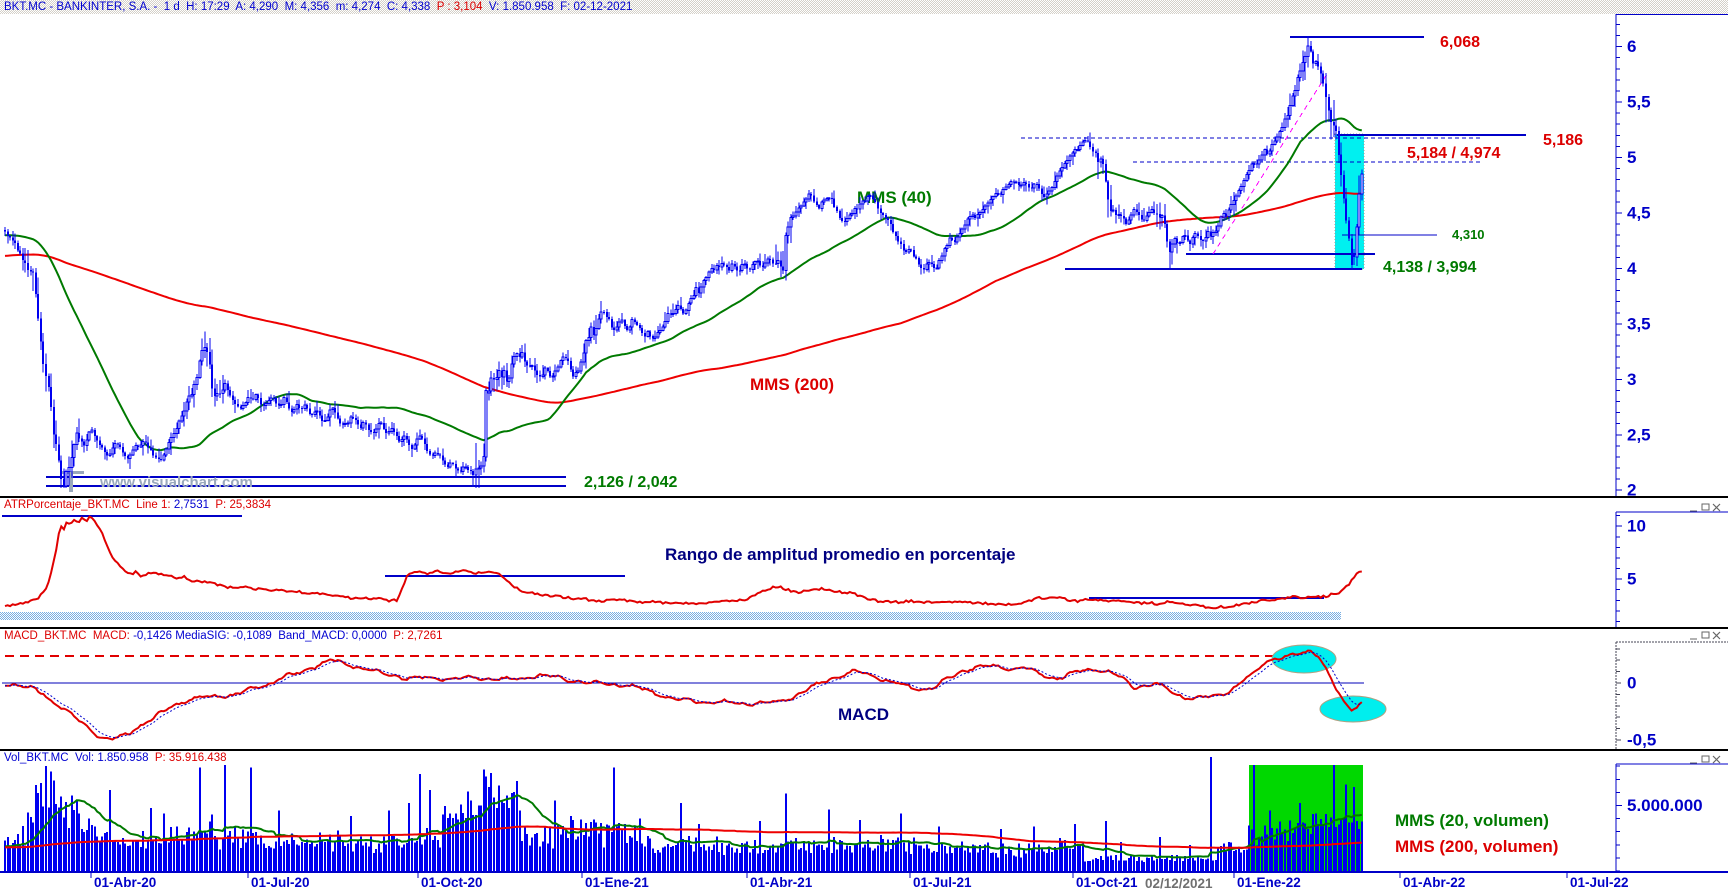 The width and height of the screenshot is (1728, 892). What do you see at coordinates (1434, 882) in the screenshot?
I see `svg-text: 01-Abr-22` at bounding box center [1434, 882].